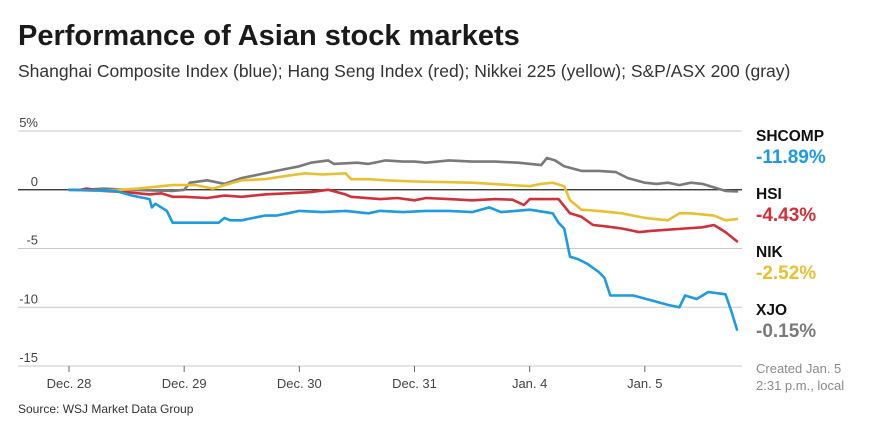  I want to click on y-tick-label: -5, so click(32, 240).